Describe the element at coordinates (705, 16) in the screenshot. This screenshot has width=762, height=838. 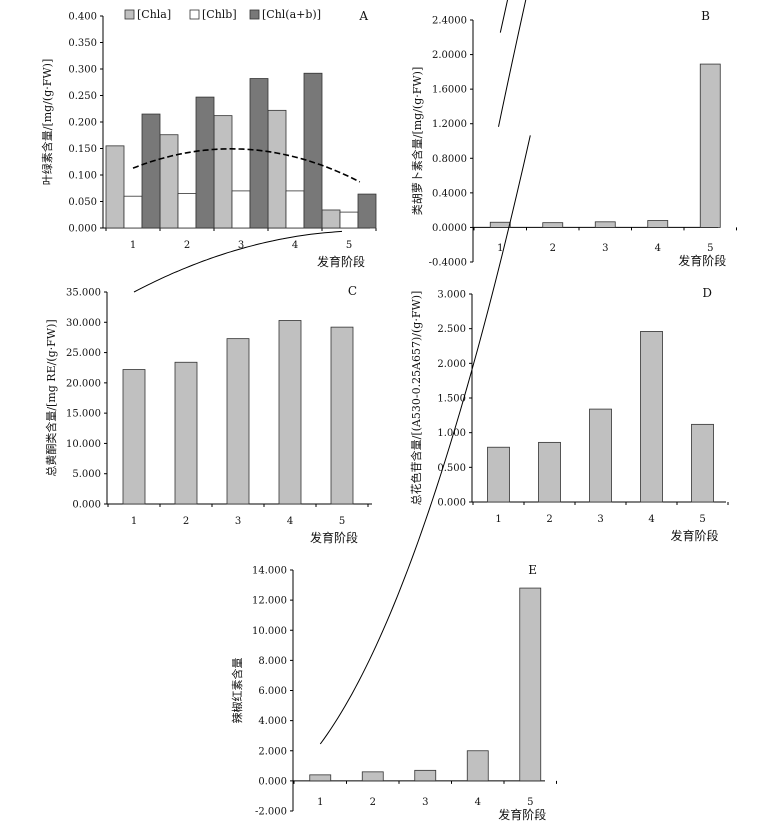
I see `panel-label: B` at that location.